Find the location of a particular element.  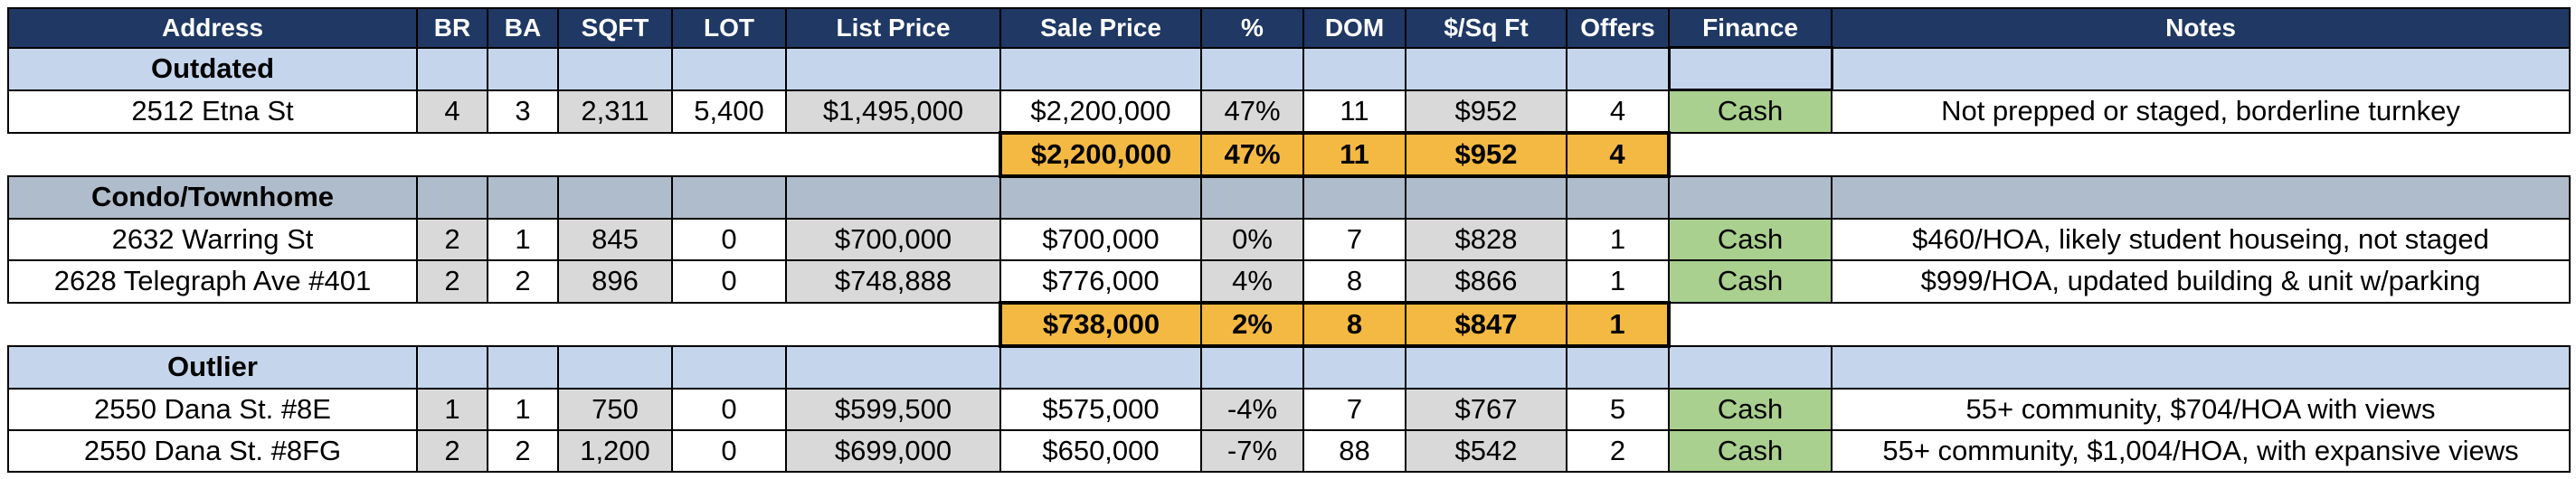

sqft-cell: 845 is located at coordinates (615, 239).